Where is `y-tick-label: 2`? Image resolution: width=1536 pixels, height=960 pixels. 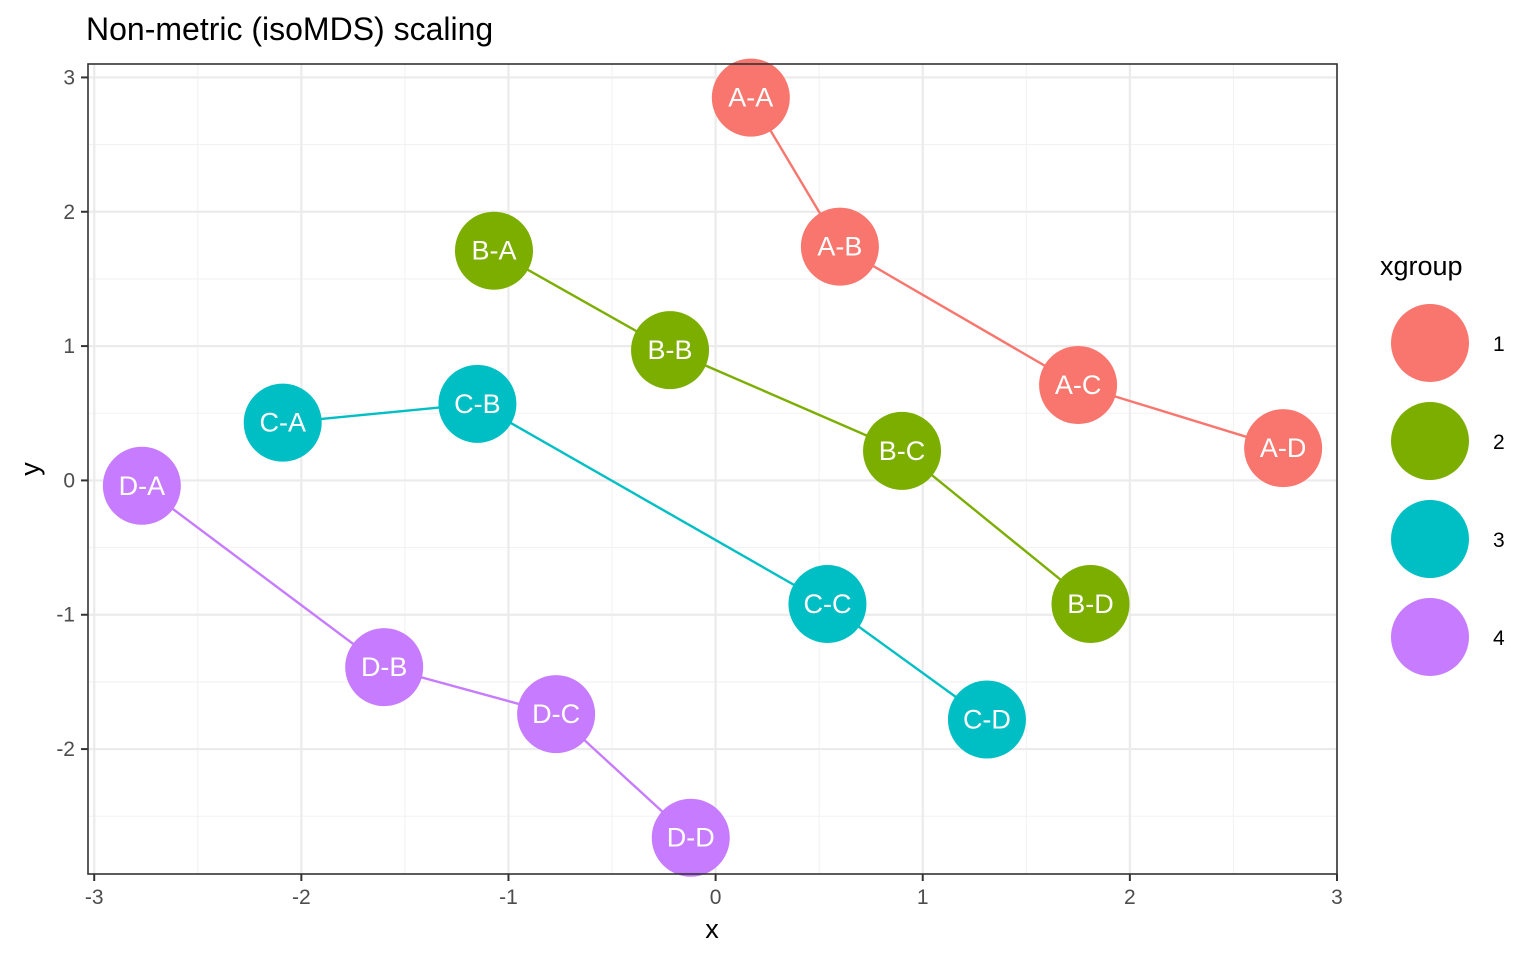
y-tick-label: 2 is located at coordinates (69, 212).